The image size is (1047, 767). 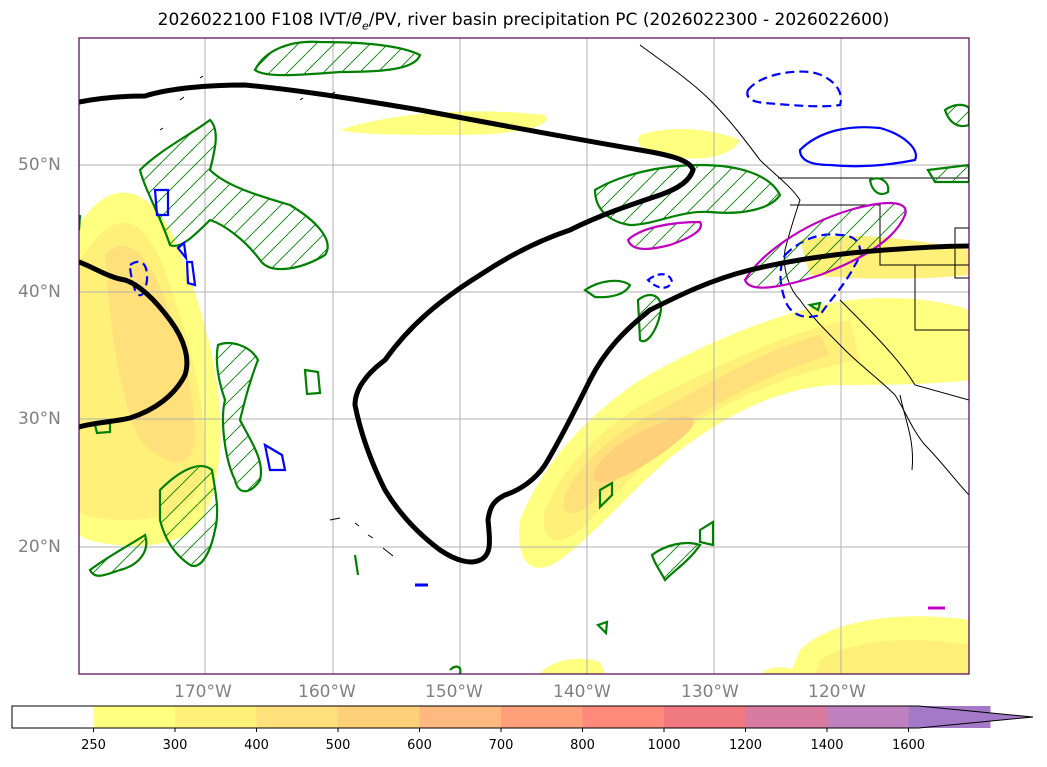 What do you see at coordinates (39, 292) in the screenshot?
I see `lat-label-40n: 40°N` at bounding box center [39, 292].